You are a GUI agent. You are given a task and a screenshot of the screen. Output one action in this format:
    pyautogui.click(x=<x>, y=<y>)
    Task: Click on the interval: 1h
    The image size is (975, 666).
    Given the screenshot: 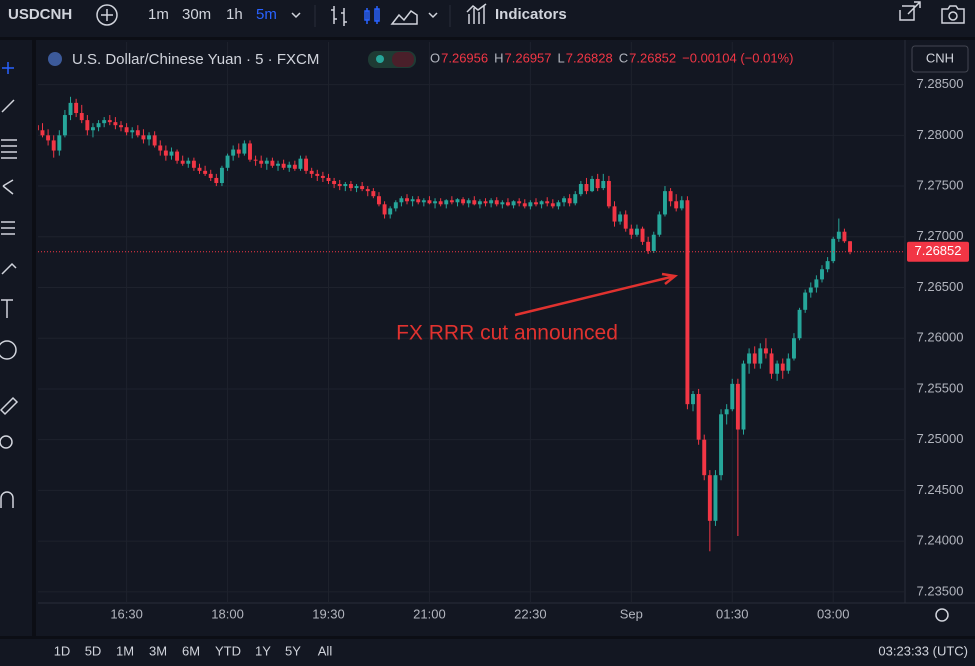 What is the action you would take?
    pyautogui.click(x=234, y=14)
    